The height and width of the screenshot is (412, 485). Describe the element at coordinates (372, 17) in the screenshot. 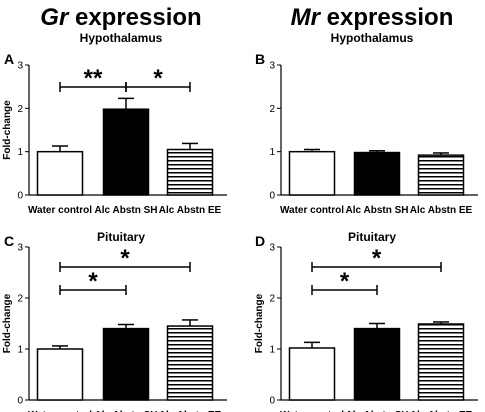

I see `column-title-mr: Mr expression` at that location.